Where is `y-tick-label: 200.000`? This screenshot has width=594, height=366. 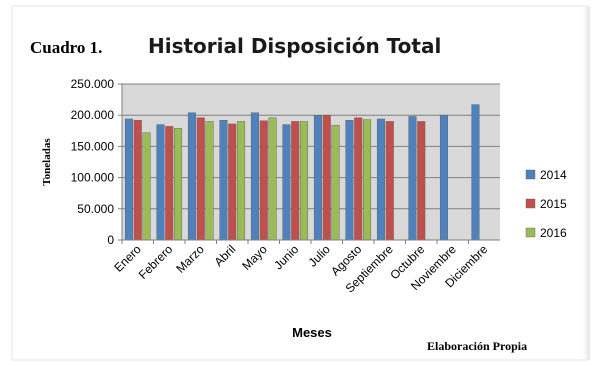 y-tick-label: 200.000 is located at coordinates (93, 115).